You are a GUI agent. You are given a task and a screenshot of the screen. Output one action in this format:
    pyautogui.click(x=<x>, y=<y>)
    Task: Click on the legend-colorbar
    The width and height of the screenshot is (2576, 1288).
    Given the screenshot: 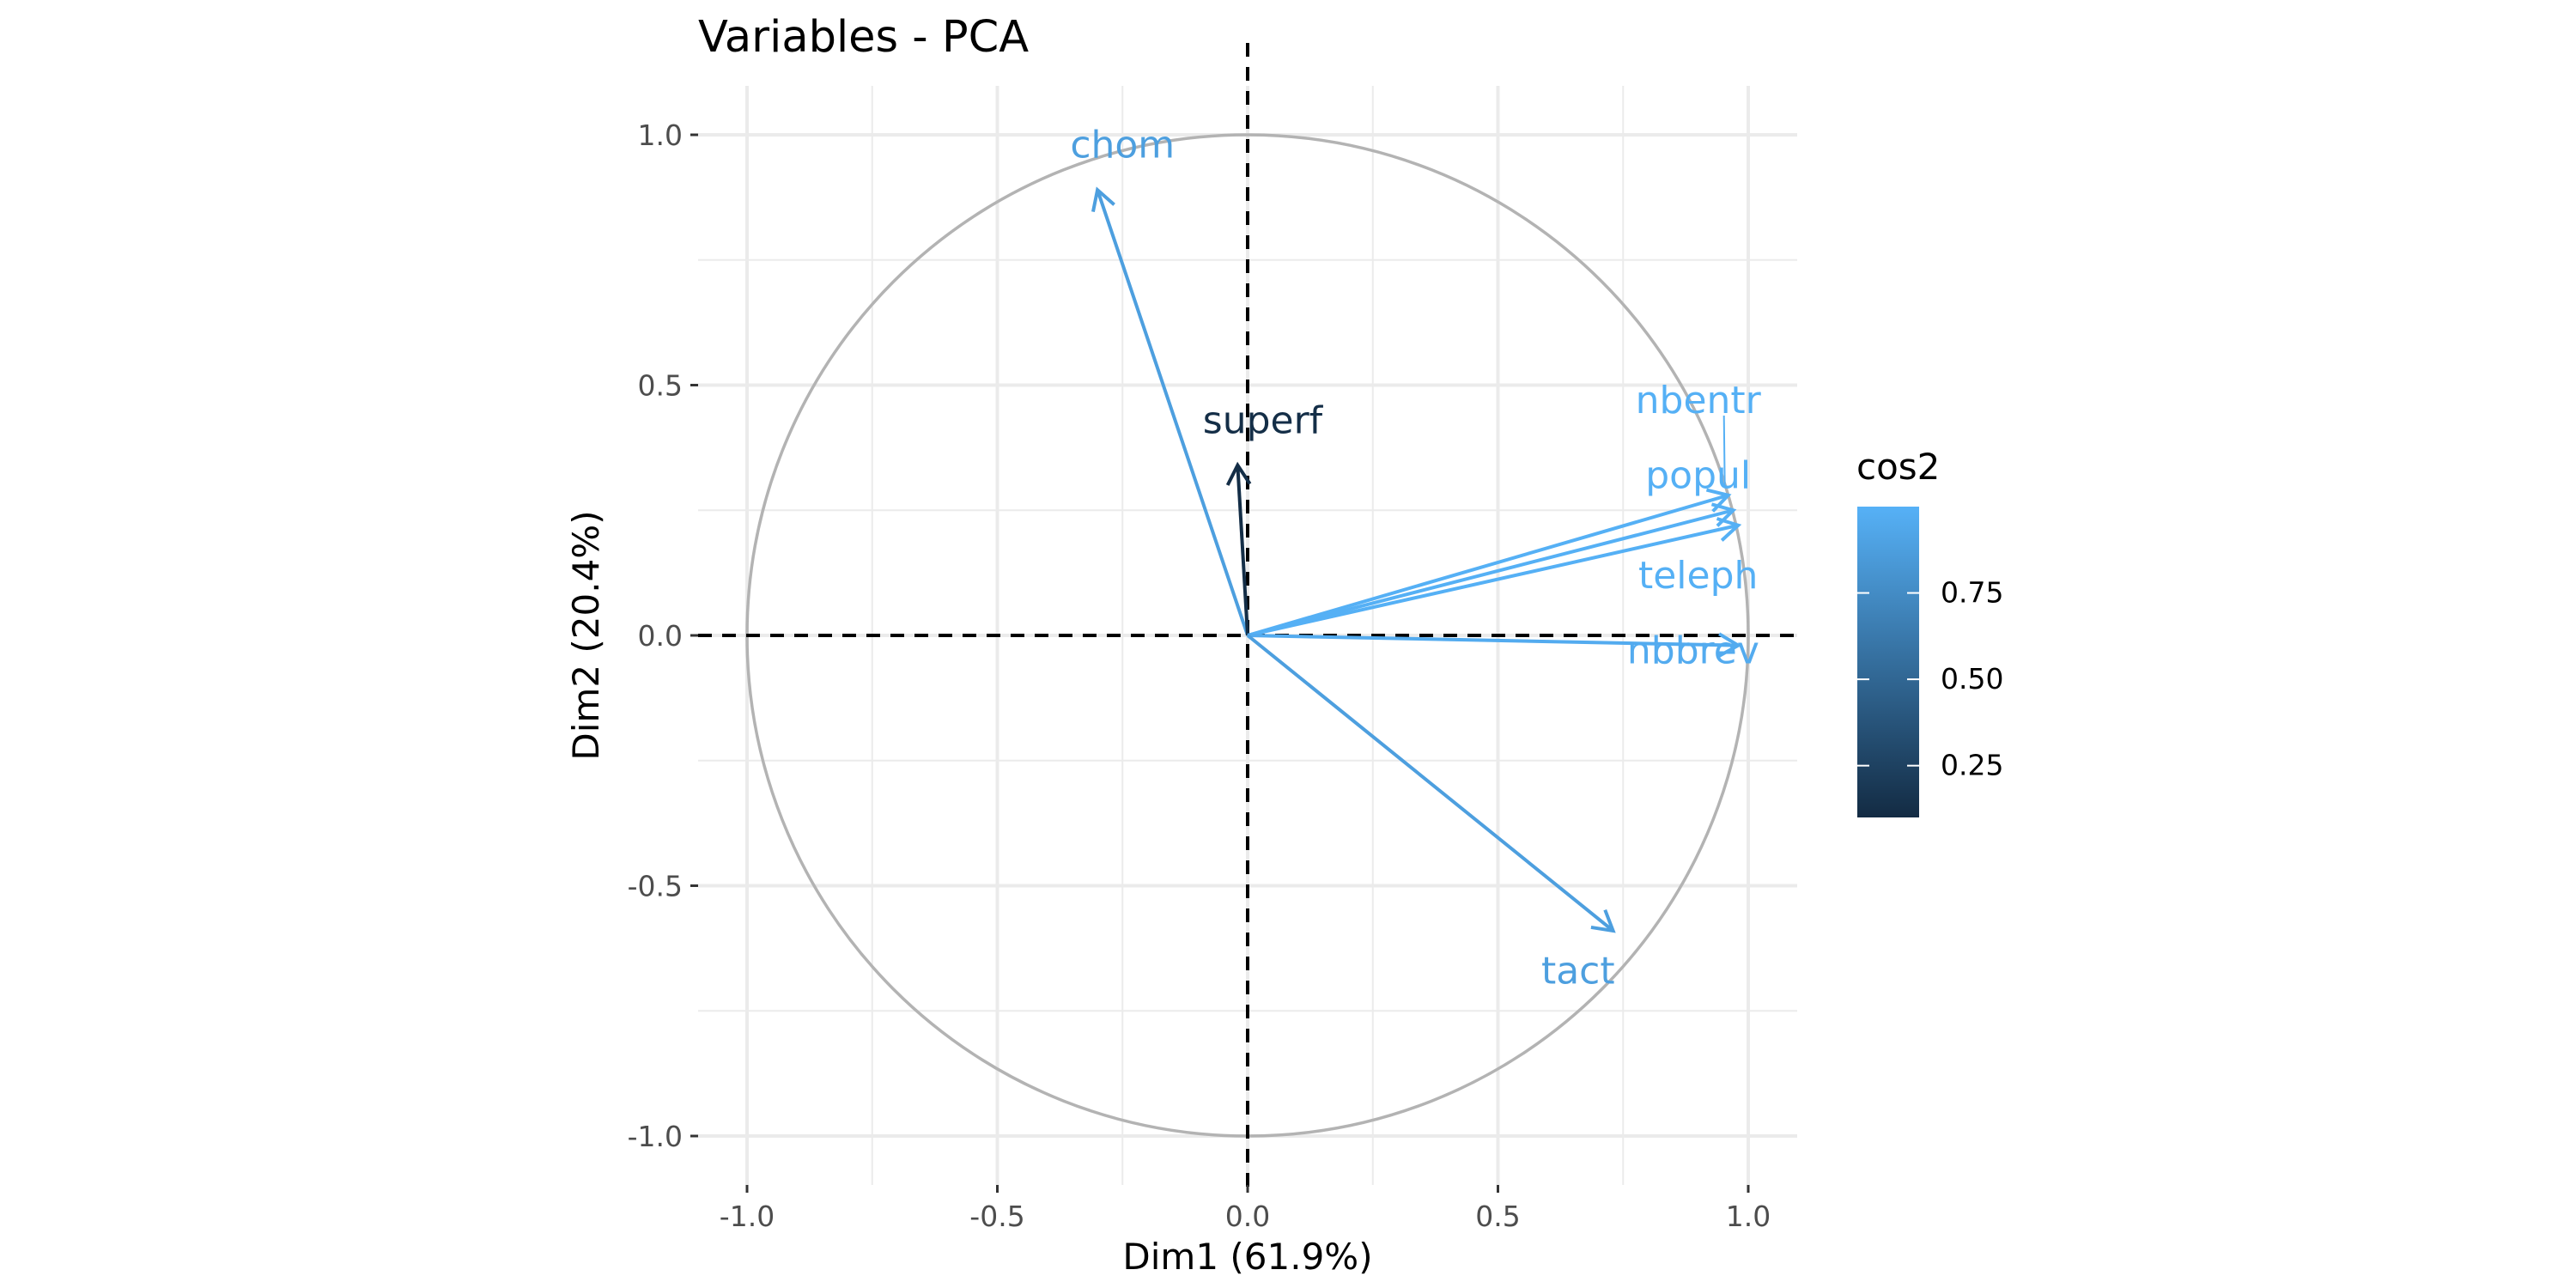 What is the action you would take?
    pyautogui.click(x=1888, y=662)
    